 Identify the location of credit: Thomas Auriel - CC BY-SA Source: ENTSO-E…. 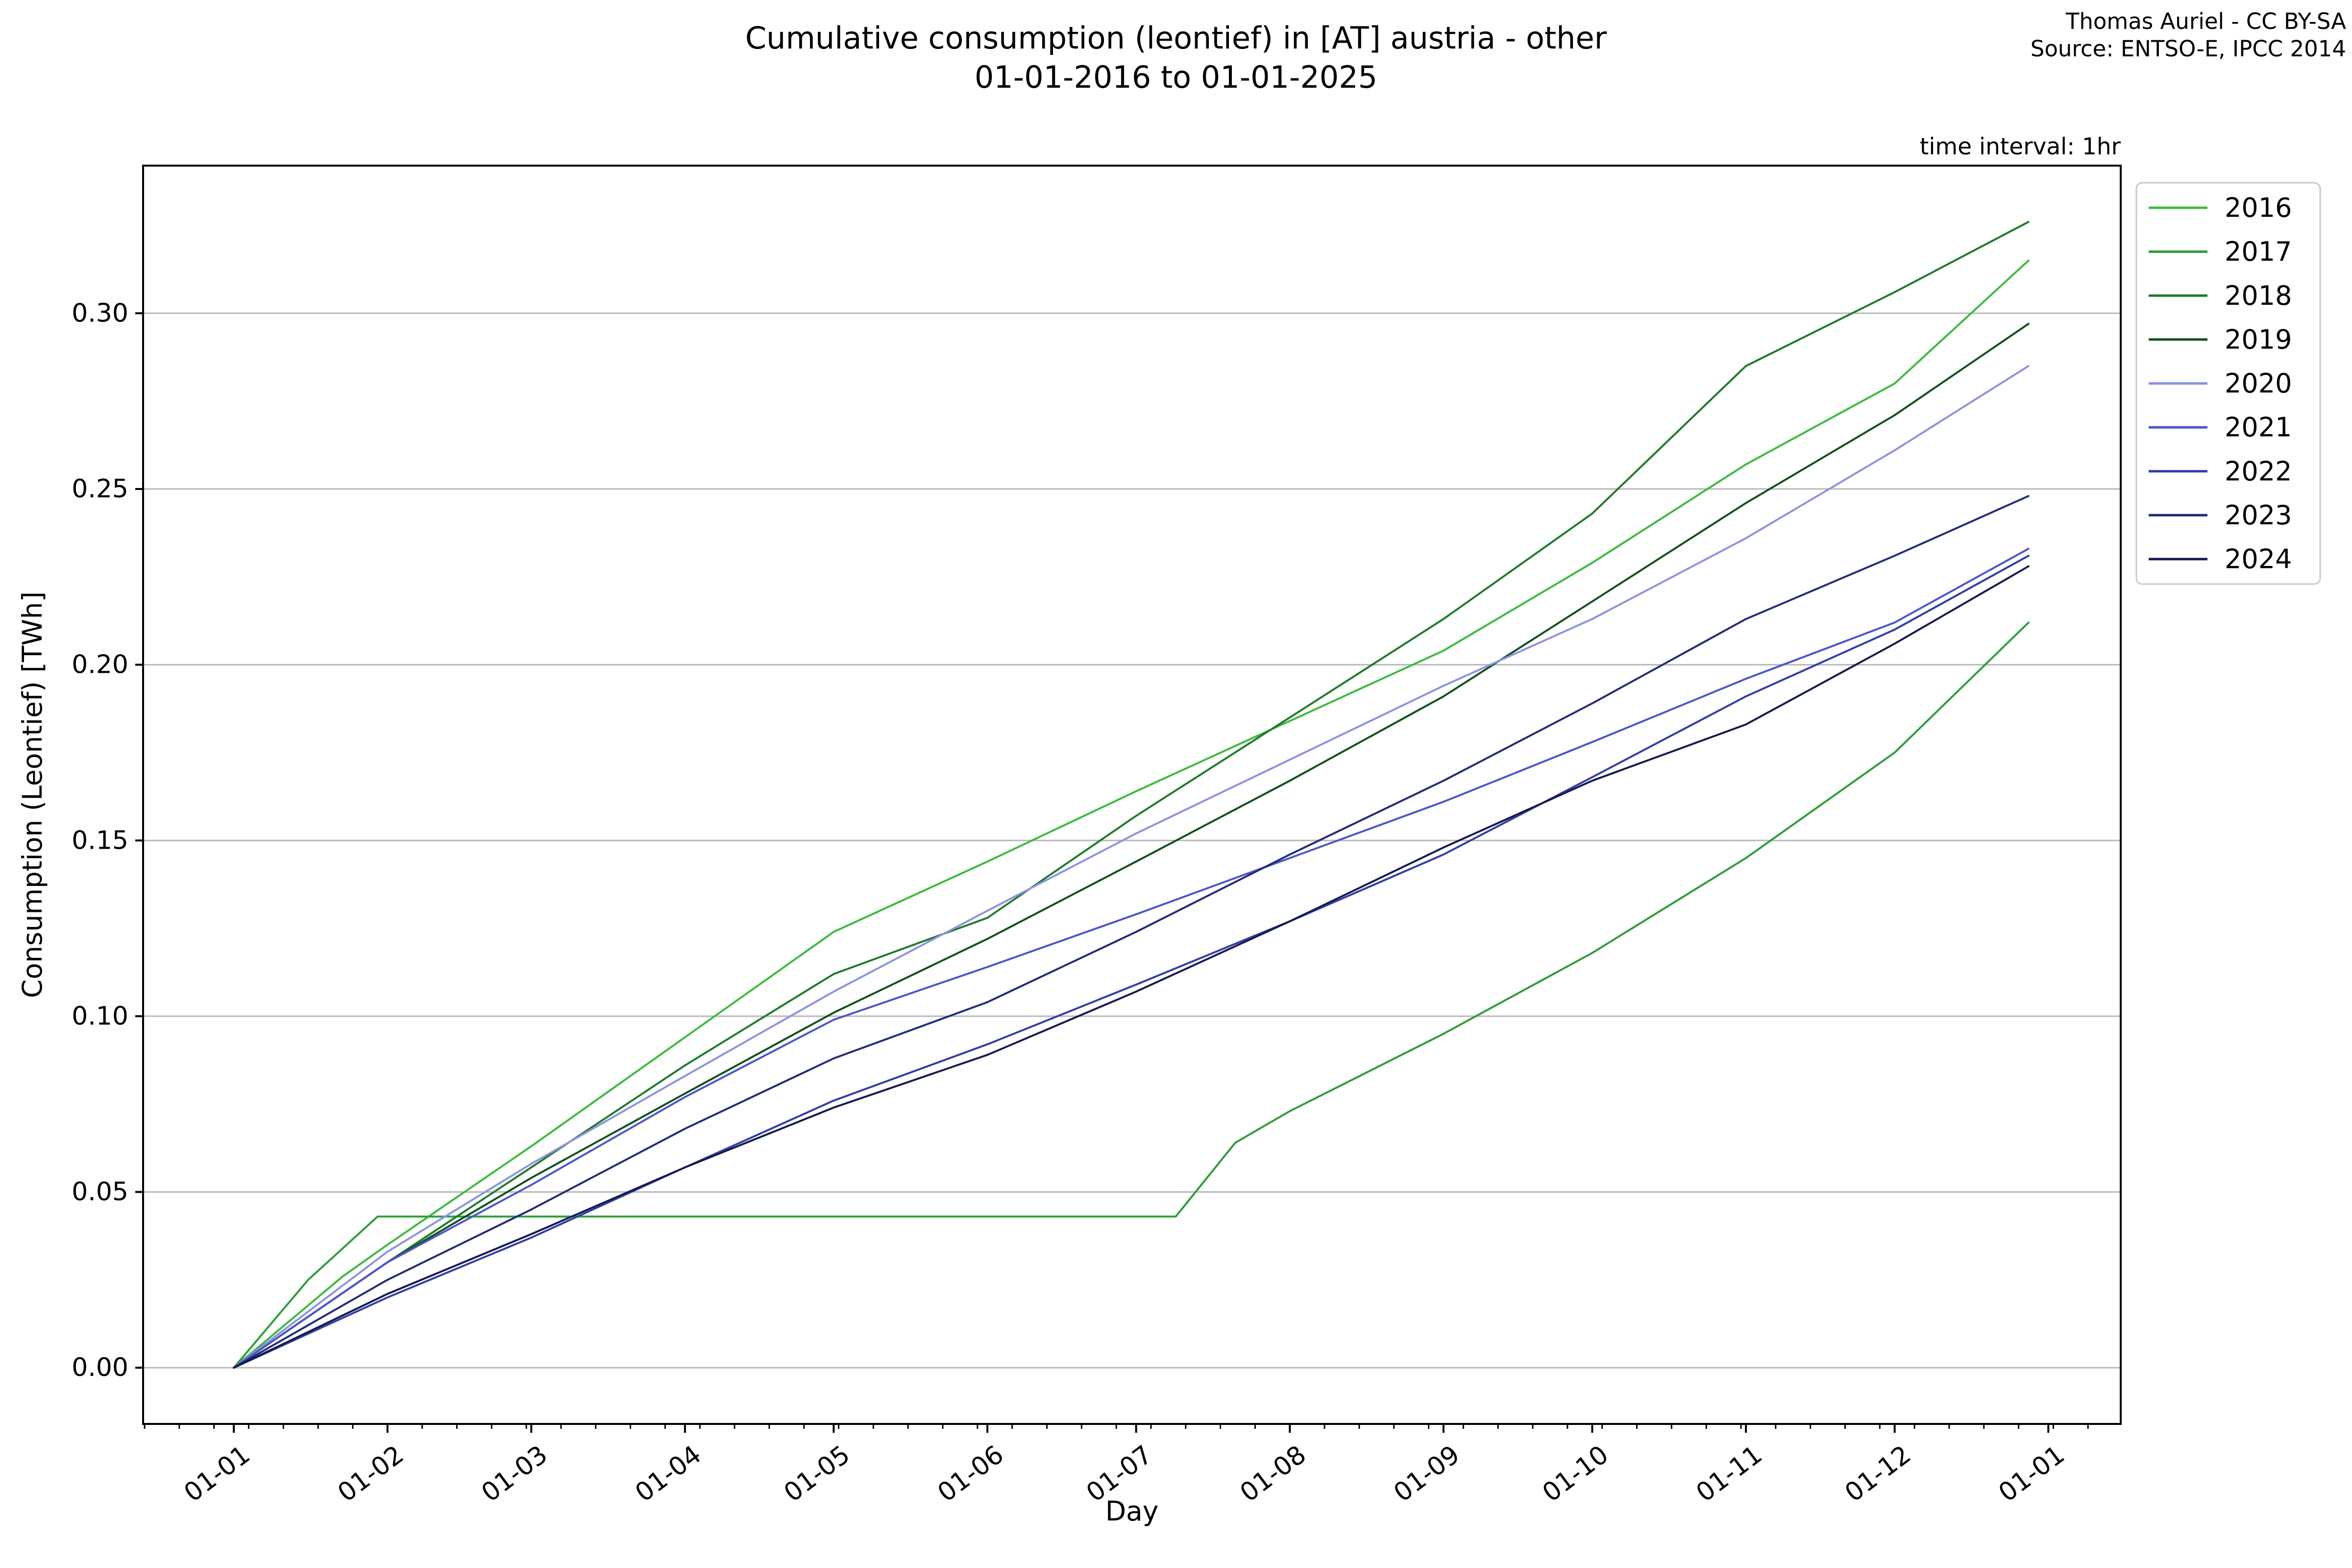
(2188, 35).